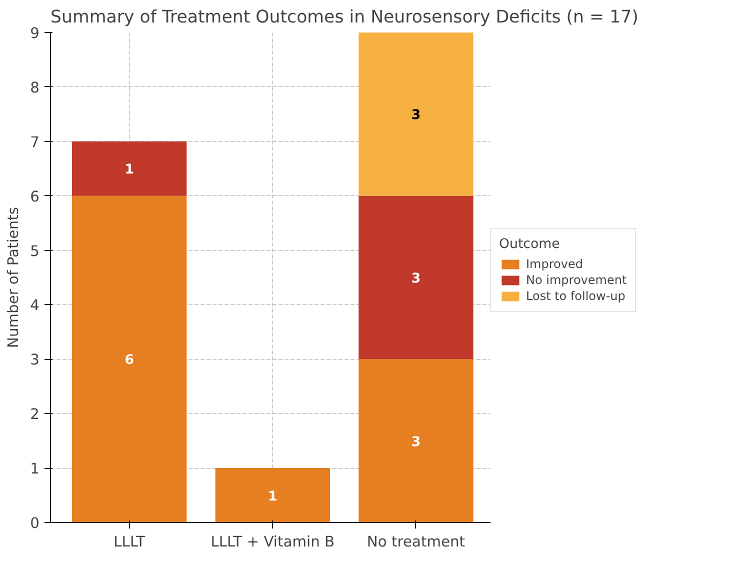 The height and width of the screenshot is (581, 740). What do you see at coordinates (344, 18) in the screenshot?
I see `chart-title: Summary of Treatment Outcomes in Neurosensory Deficits (n = 17)` at bounding box center [344, 18].